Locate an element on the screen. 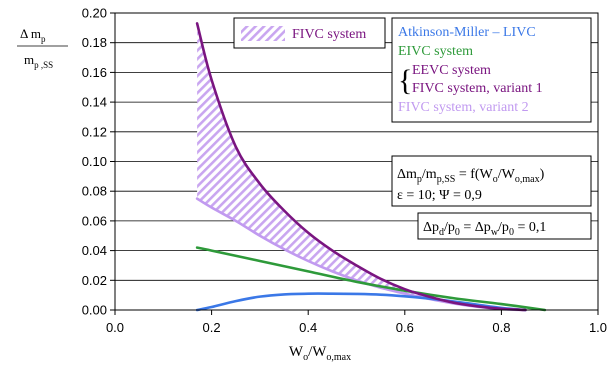  series-eivc is located at coordinates (371, 279).